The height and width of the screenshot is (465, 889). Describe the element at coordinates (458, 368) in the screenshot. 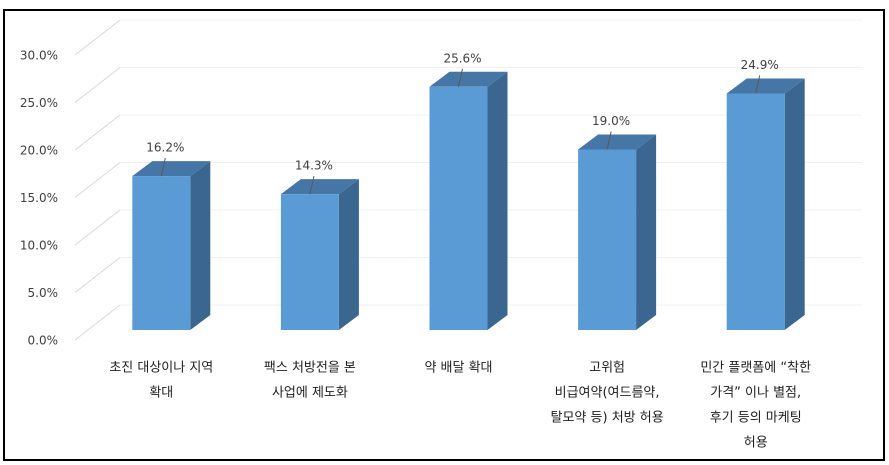

I see `x-tick-label: 약 배달 확대` at that location.